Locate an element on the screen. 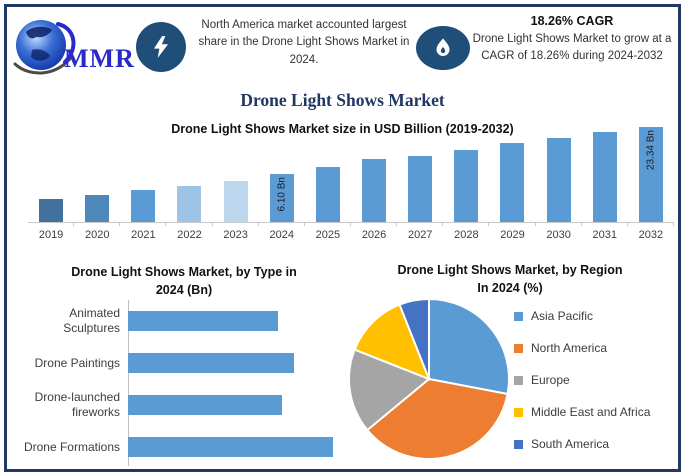  size-bar-slot-2020 is located at coordinates (97, 173).